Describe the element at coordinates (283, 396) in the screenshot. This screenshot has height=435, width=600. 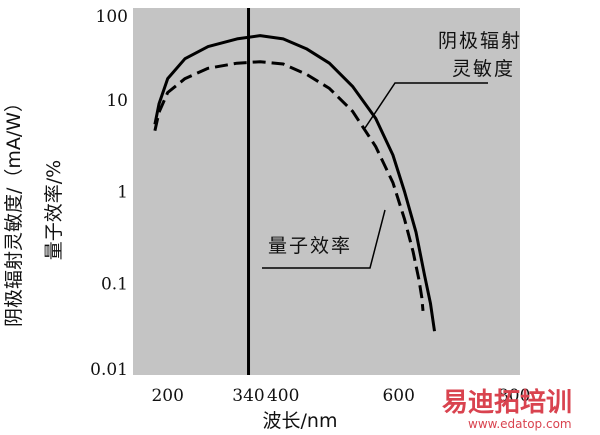
I see `x-tick-label: 400` at that location.